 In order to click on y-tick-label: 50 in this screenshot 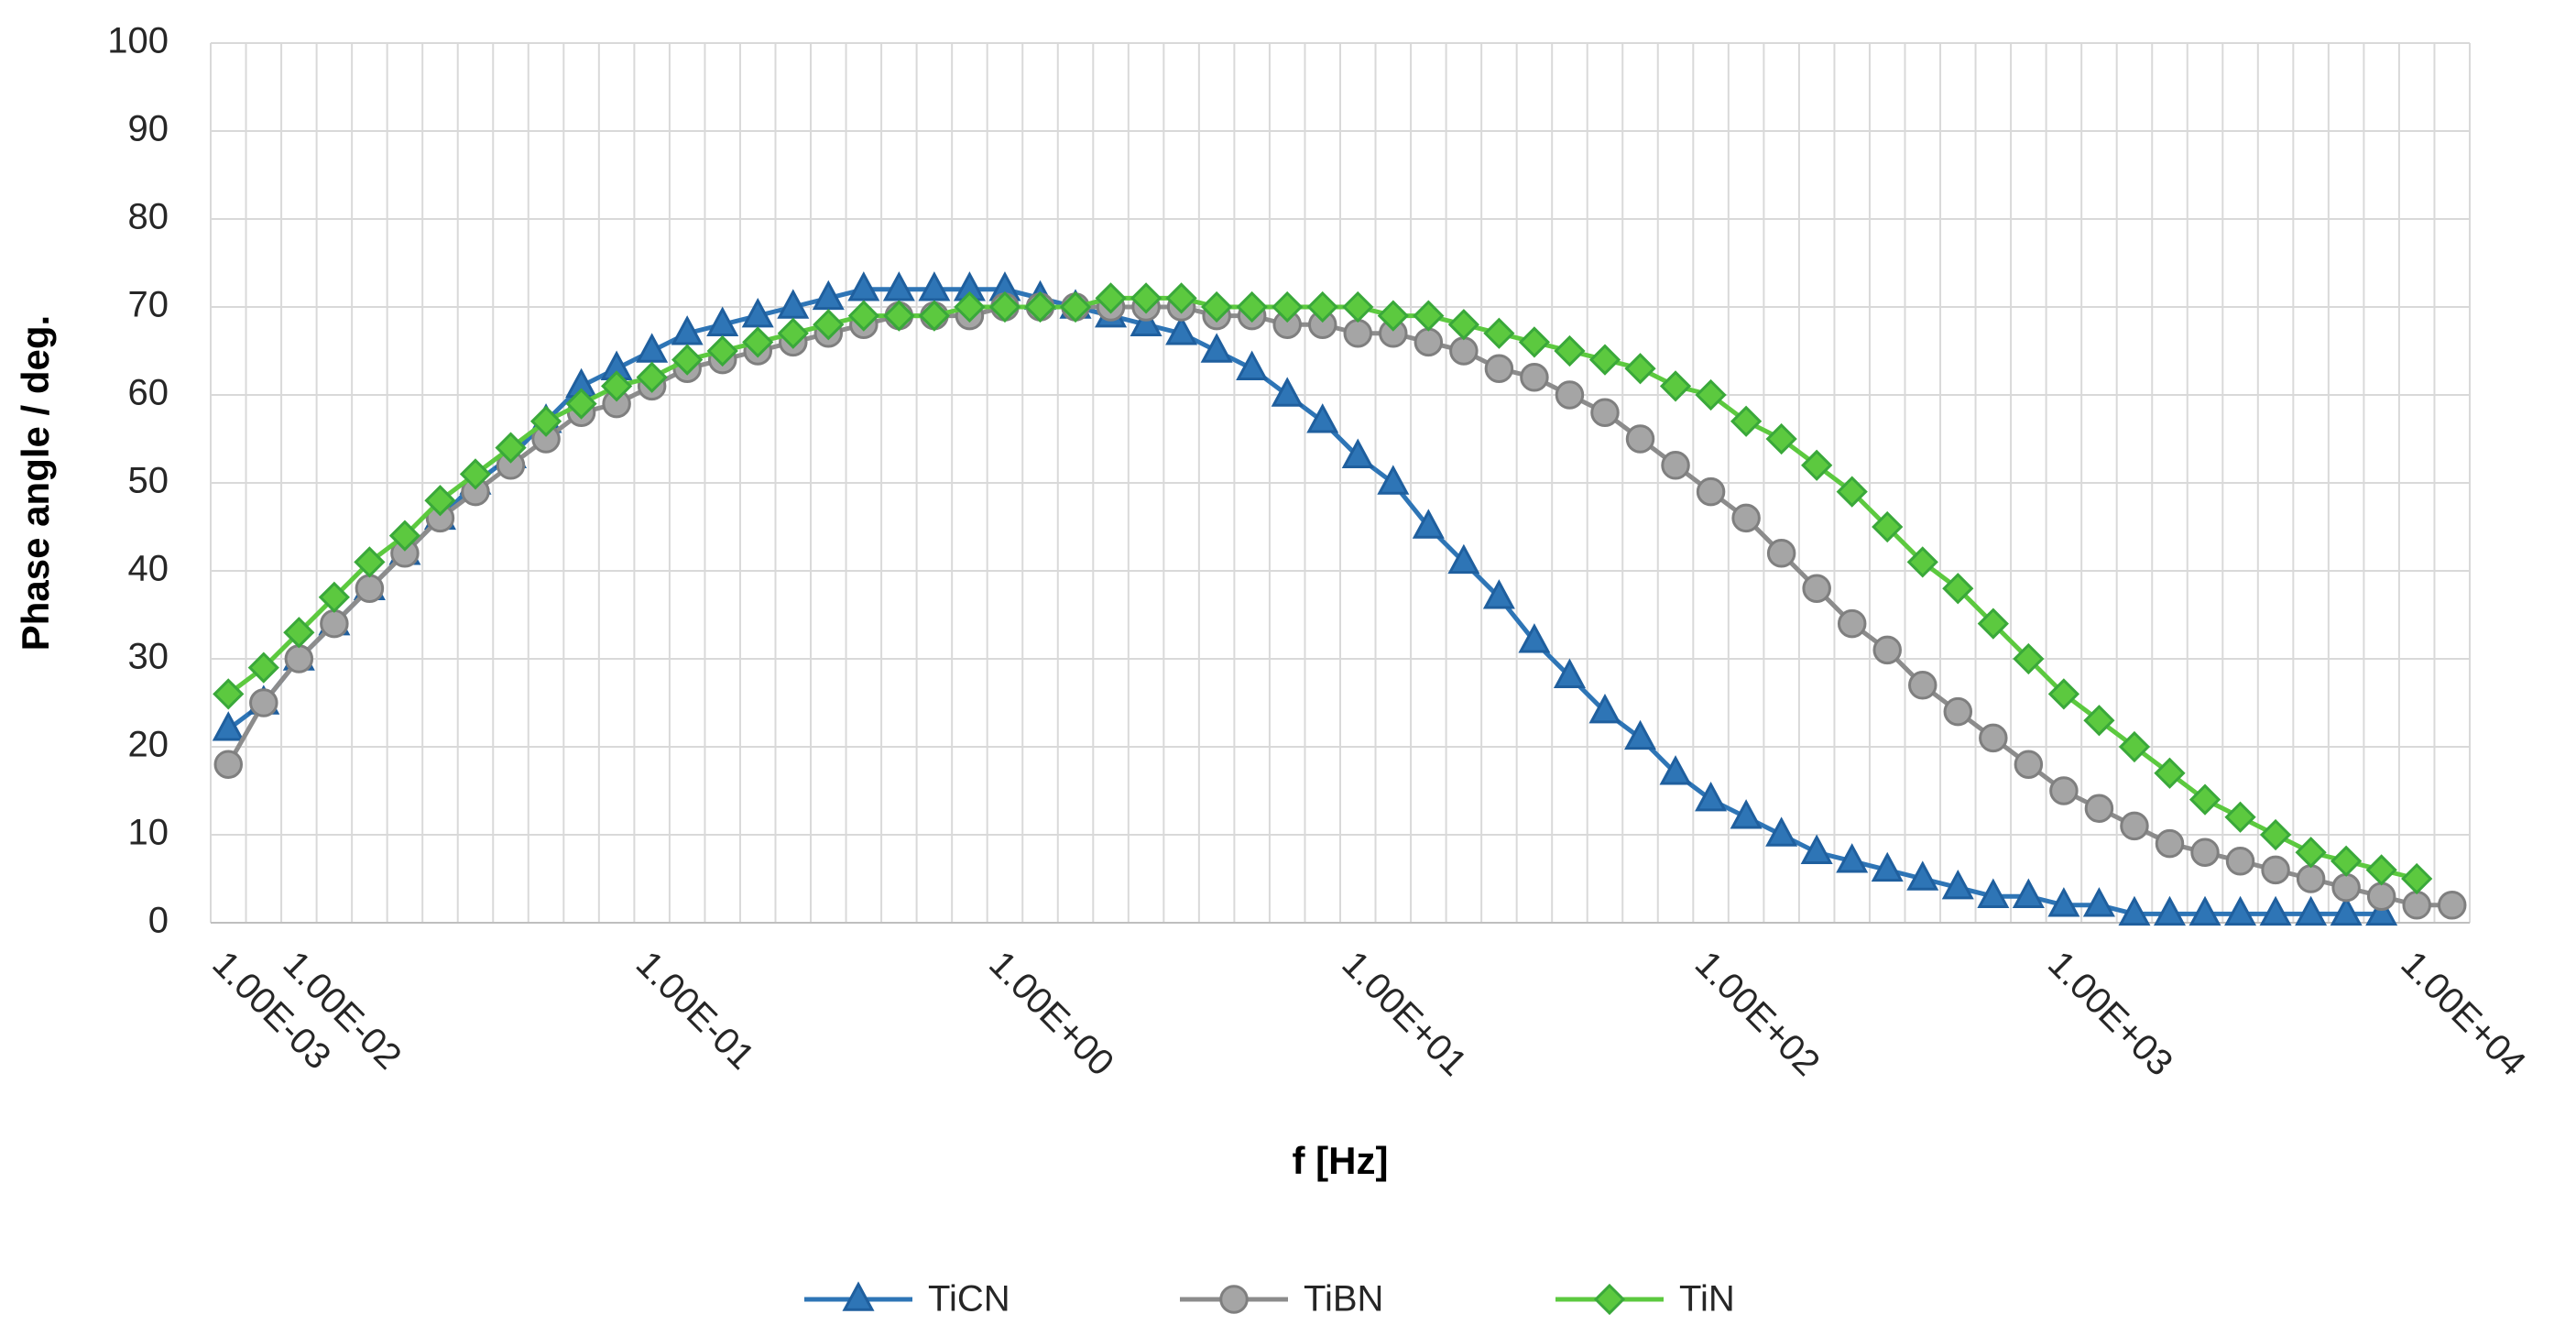, I will do `click(149, 481)`.